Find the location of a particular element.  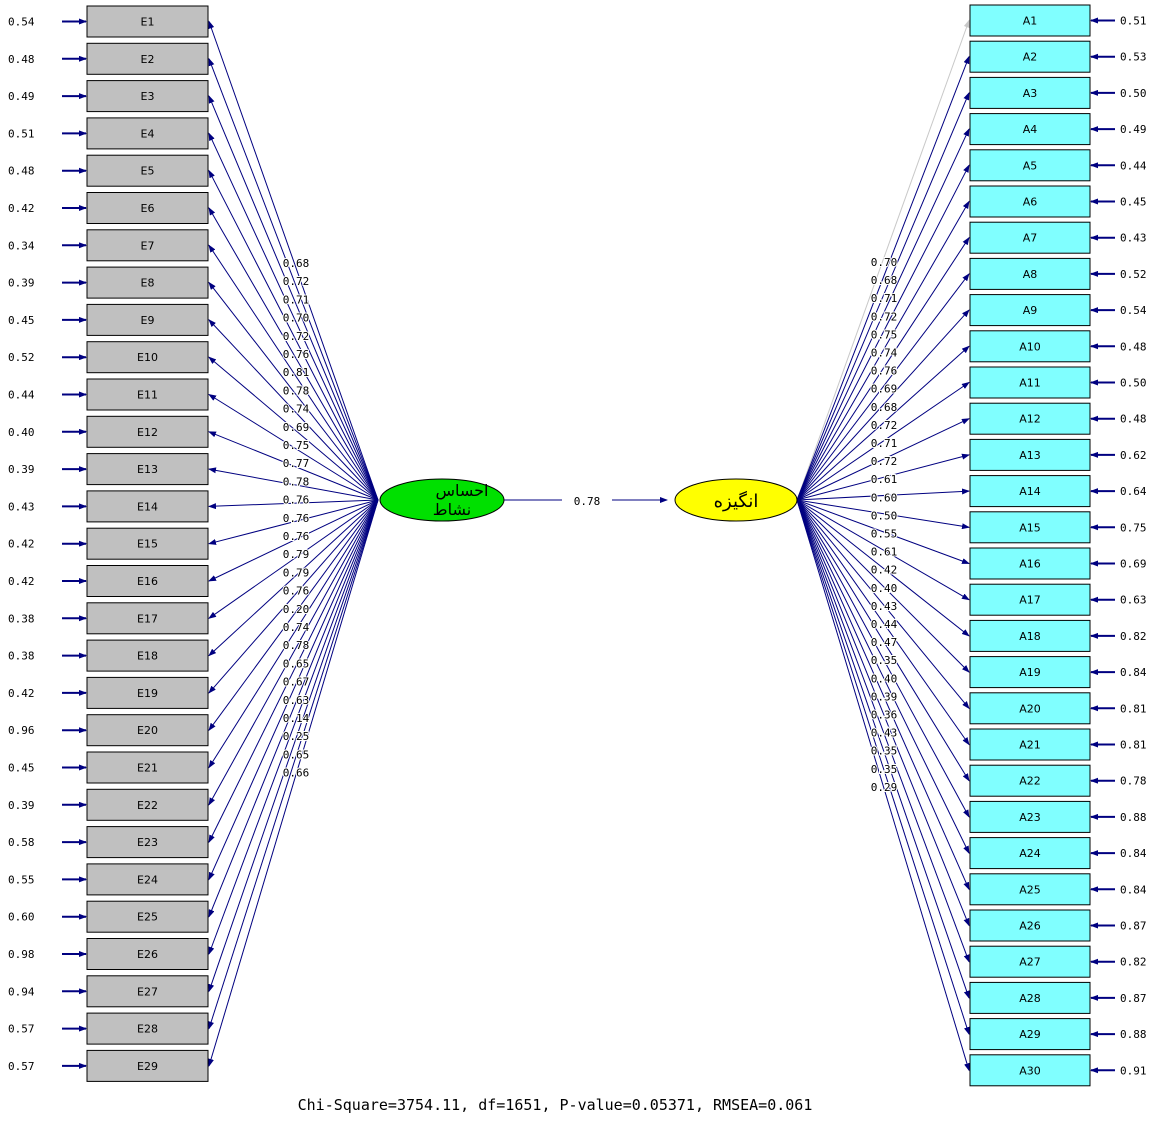

indicator-box-a15 is located at coordinates (1030, 527).